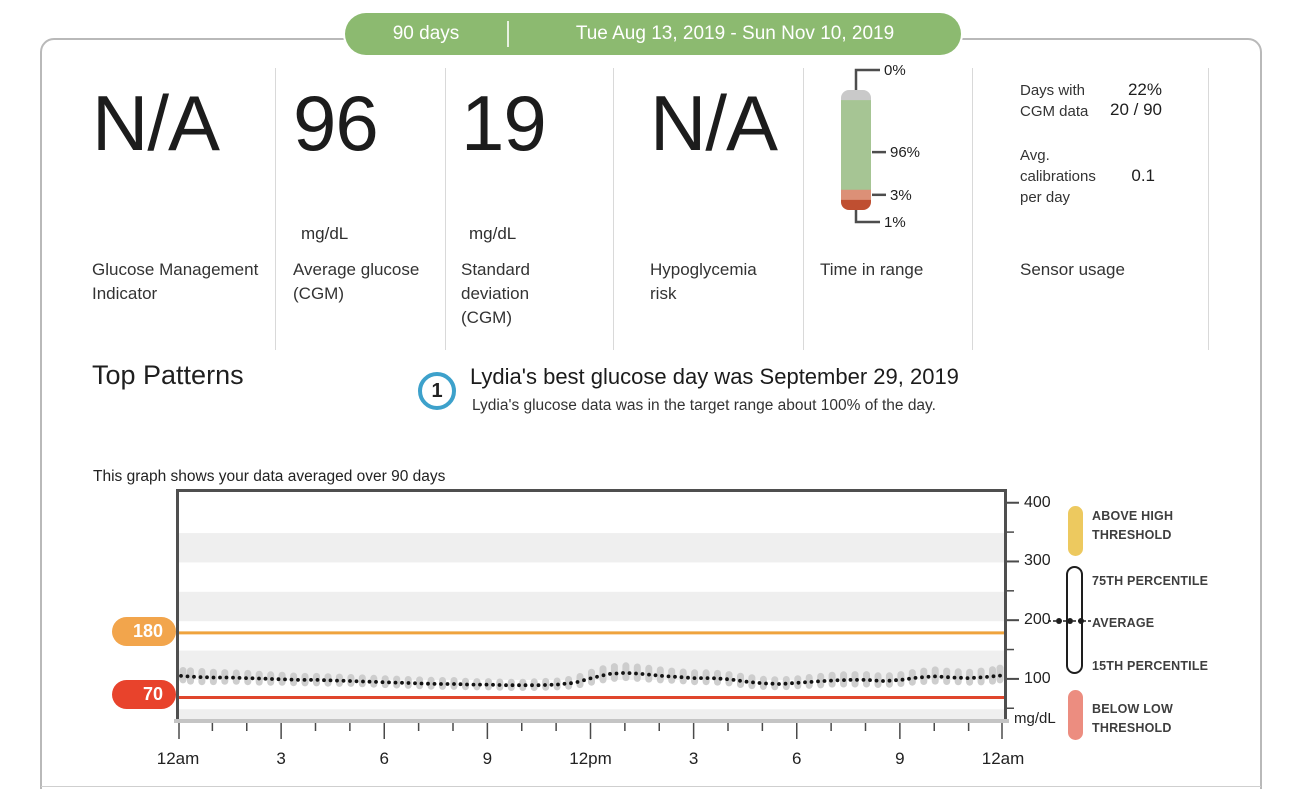 The height and width of the screenshot is (789, 1300). What do you see at coordinates (1070, 621) in the screenshot?
I see `legend-average-marker` at bounding box center [1070, 621].